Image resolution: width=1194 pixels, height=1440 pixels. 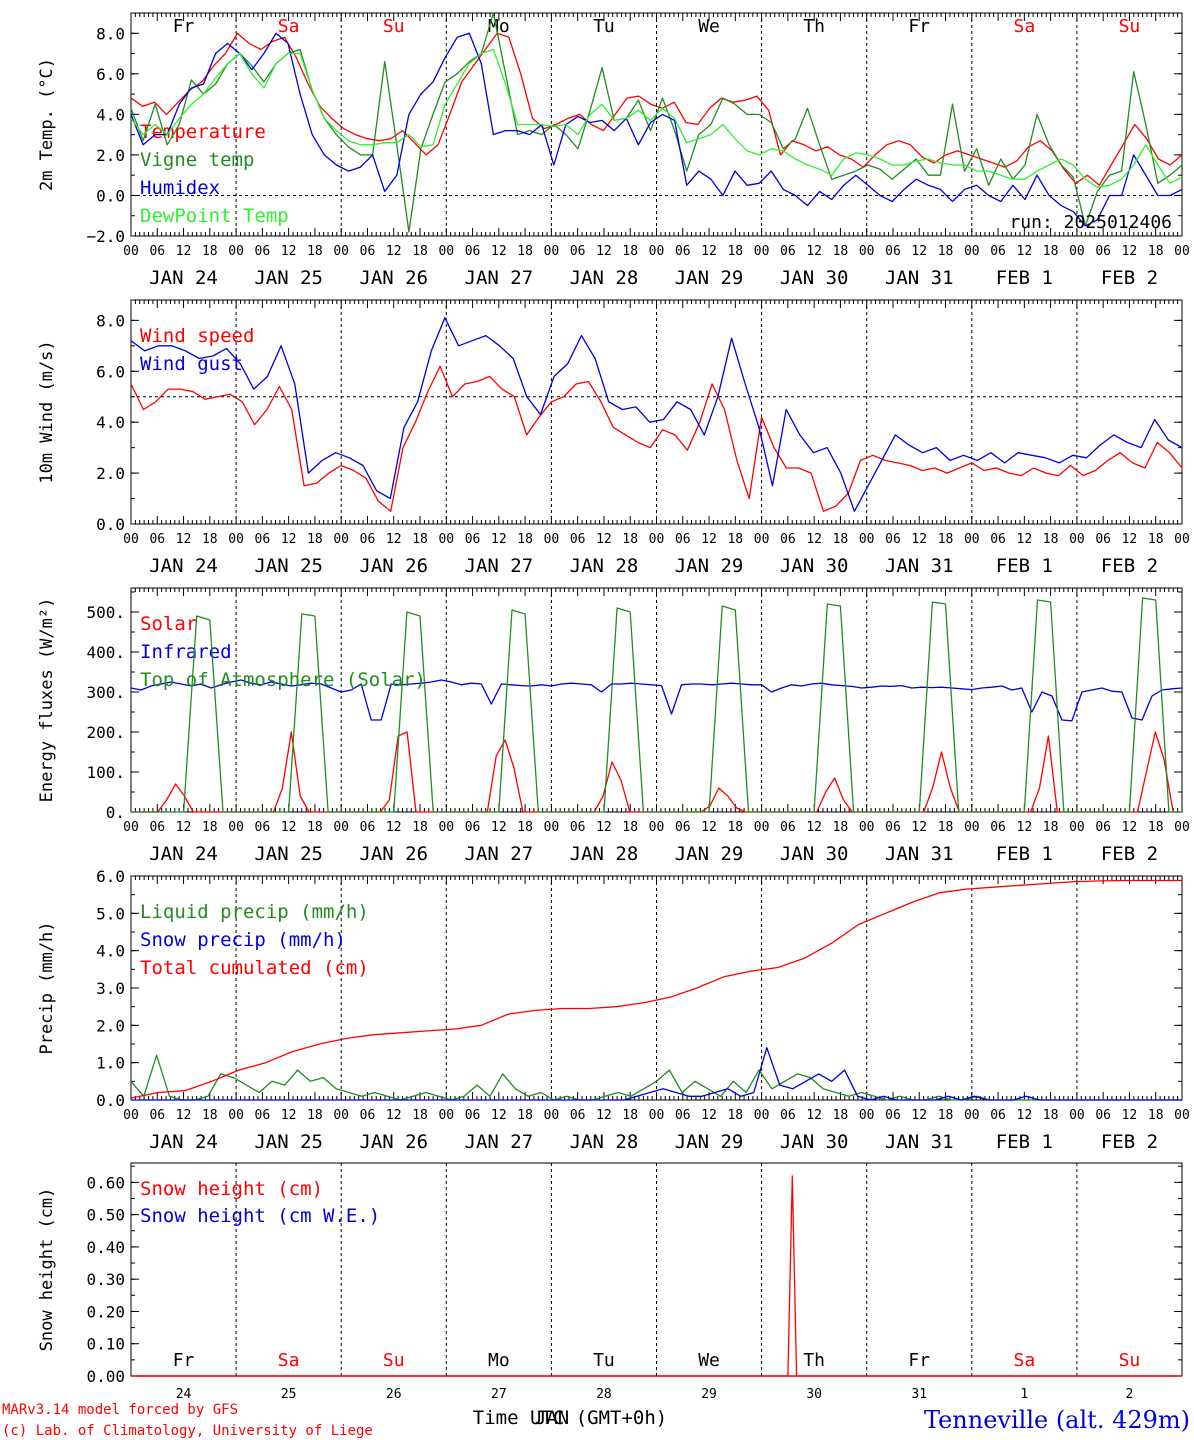 I want to click on weekday-label: Th, so click(x=814, y=1360).